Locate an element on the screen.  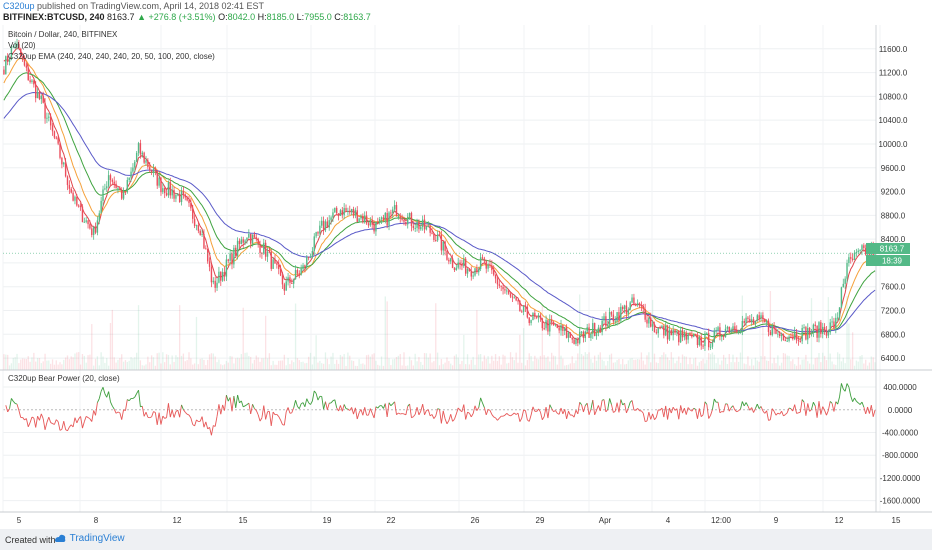
bear-power-line is located at coordinates (440, 409).